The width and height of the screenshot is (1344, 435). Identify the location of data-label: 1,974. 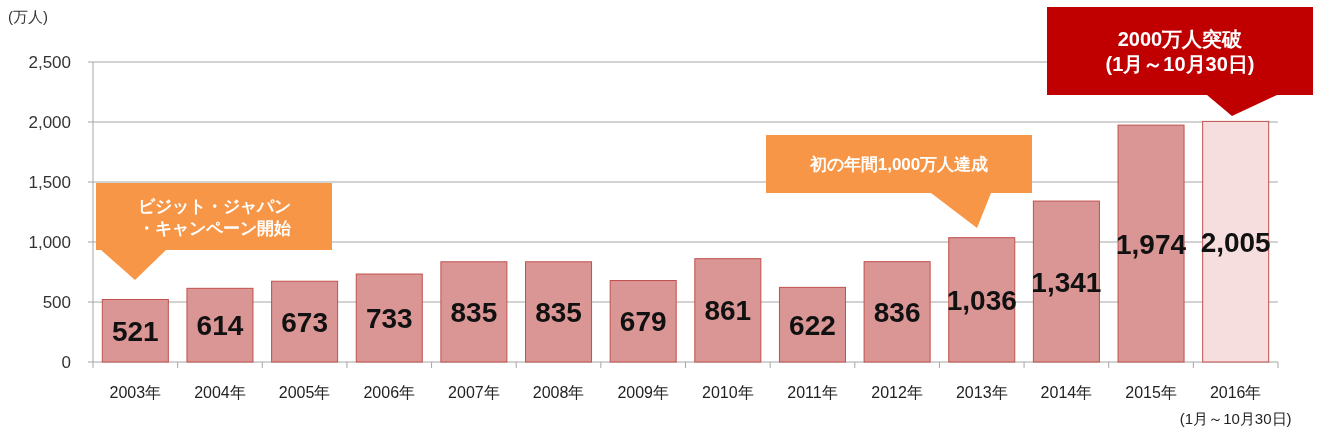
(1151, 244).